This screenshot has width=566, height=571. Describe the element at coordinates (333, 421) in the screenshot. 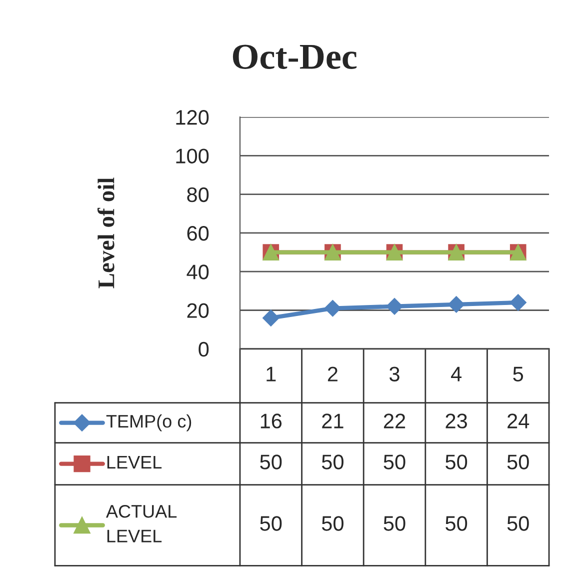

I see `data-label: 21` at that location.